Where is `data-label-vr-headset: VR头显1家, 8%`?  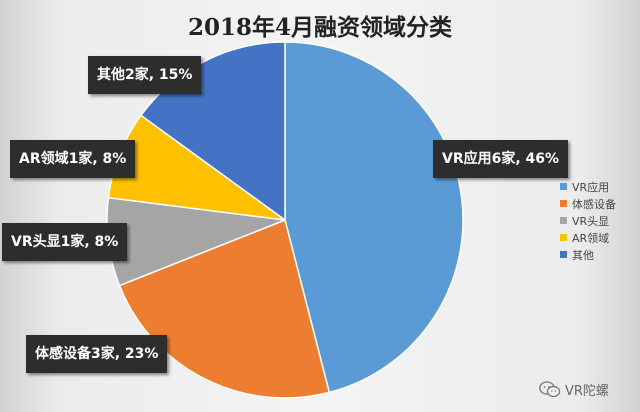 data-label-vr-headset: VR头显1家, 8% is located at coordinates (65, 242).